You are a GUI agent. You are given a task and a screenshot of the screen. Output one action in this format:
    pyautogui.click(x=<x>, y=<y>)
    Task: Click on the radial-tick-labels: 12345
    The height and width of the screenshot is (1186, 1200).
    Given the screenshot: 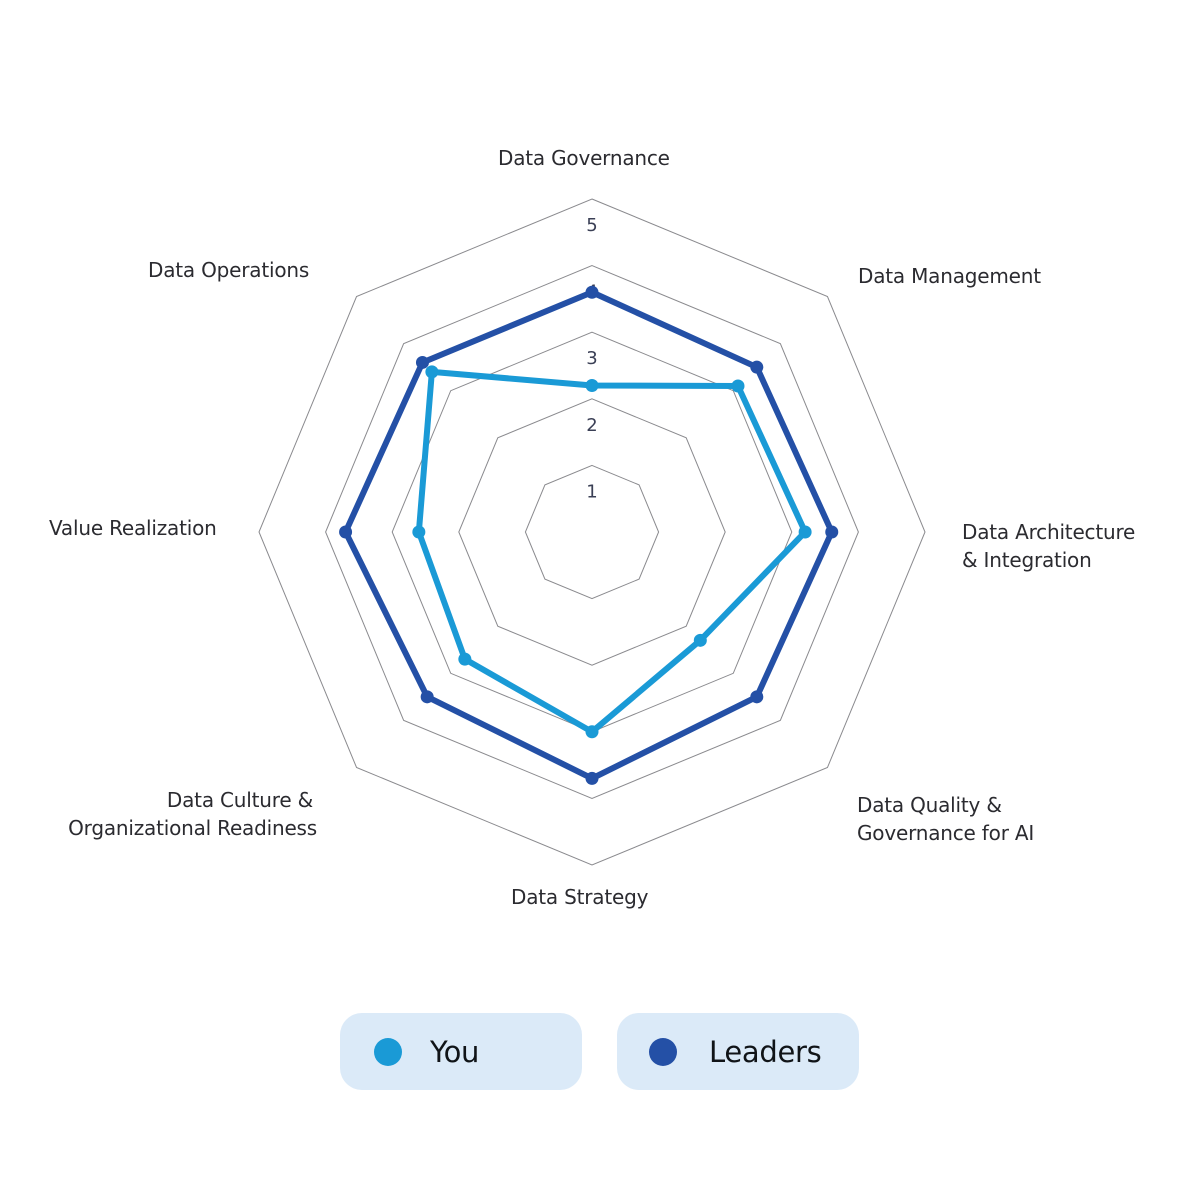 What is the action you would take?
    pyautogui.click(x=591, y=358)
    